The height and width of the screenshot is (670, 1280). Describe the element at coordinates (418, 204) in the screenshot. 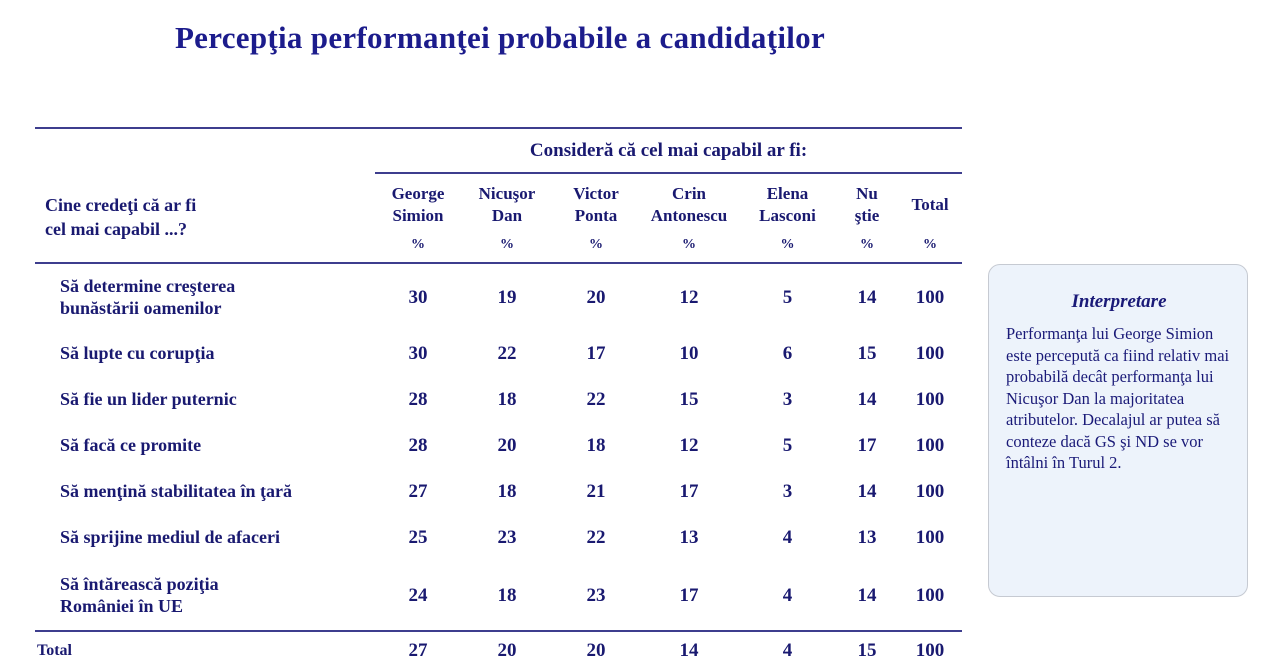

I see `column-header-george-simion: George Simion` at that location.